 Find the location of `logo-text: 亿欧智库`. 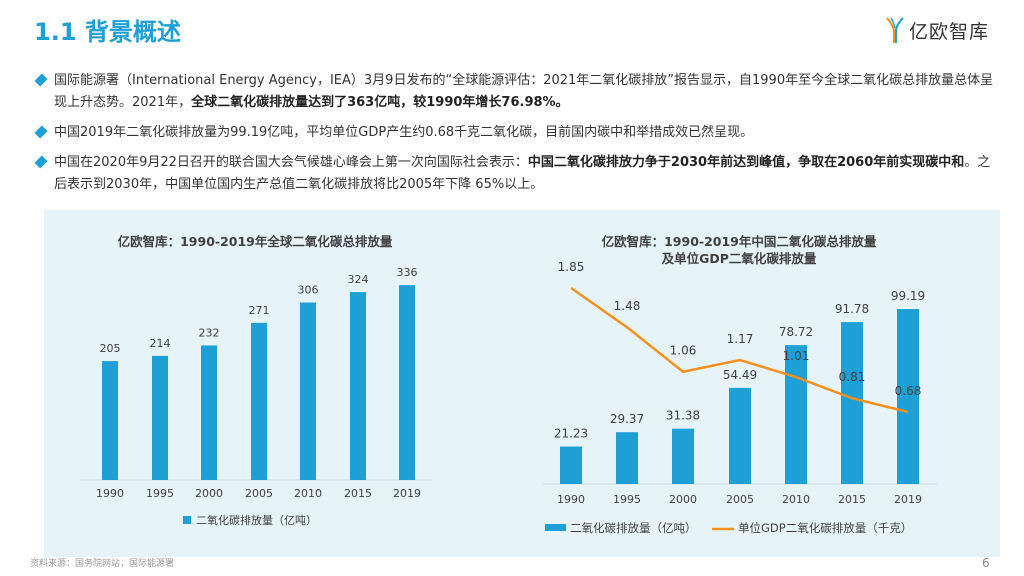

logo-text: 亿欧智库 is located at coordinates (949, 31).